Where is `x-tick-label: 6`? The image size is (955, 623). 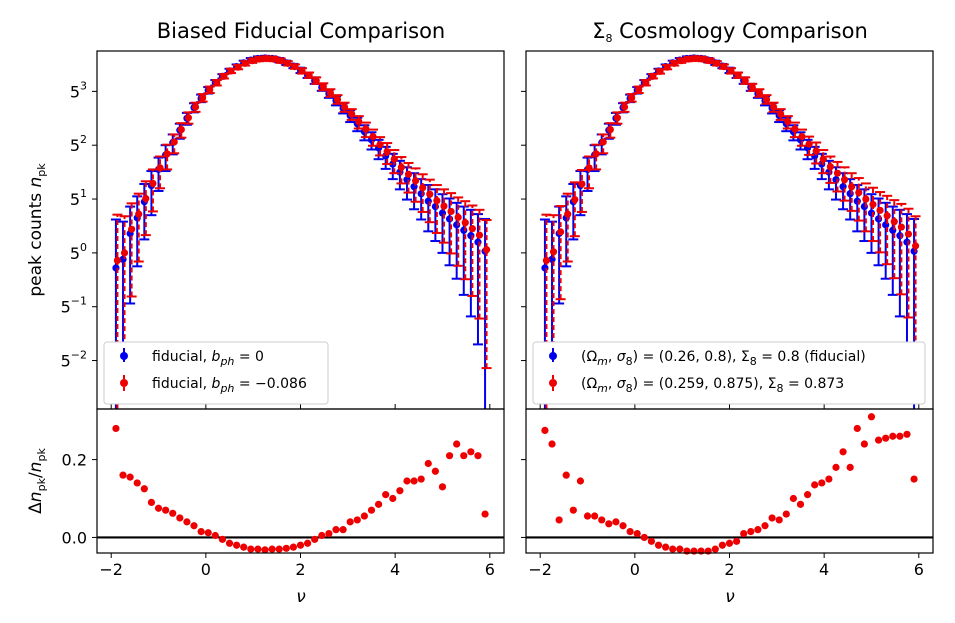
x-tick-label: 6 is located at coordinates (919, 569).